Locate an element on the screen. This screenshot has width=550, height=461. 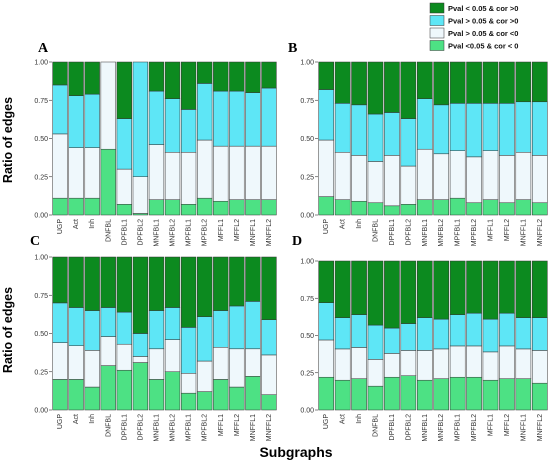
b-bar-dnfbl-neg_nonsig is located at coordinates (375, 182).